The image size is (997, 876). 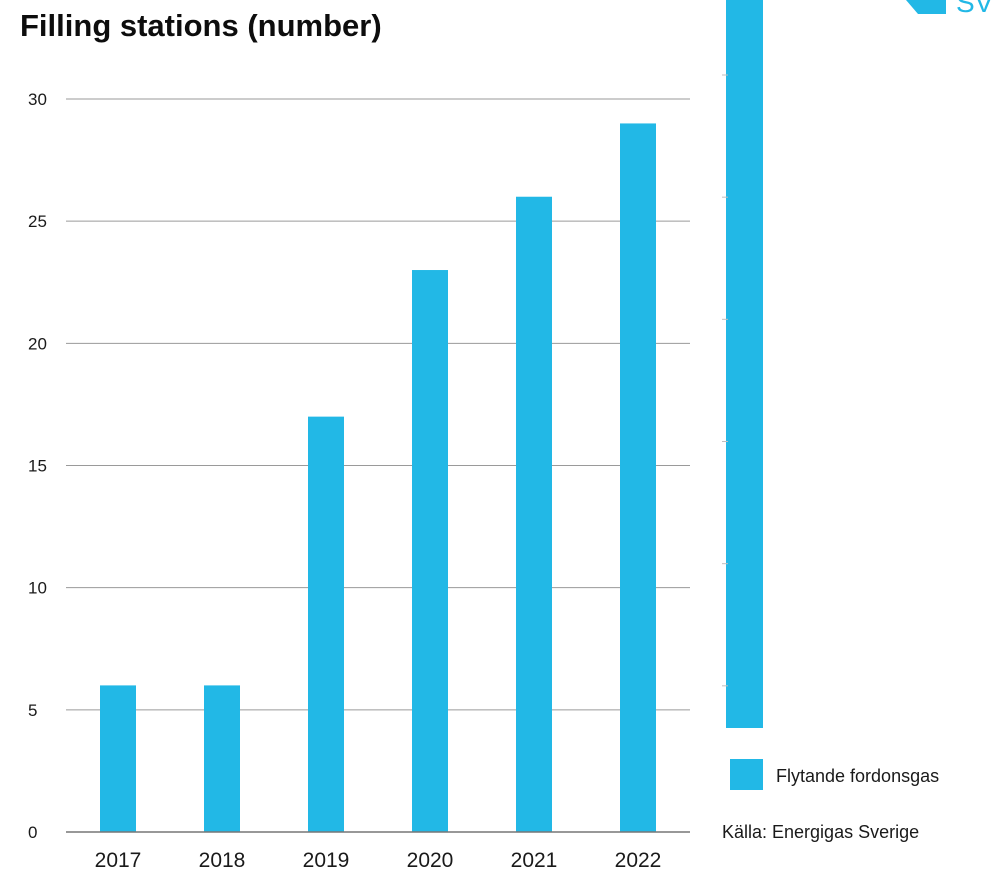 What do you see at coordinates (37, 588) in the screenshot?
I see `y-tick-label: 10` at bounding box center [37, 588].